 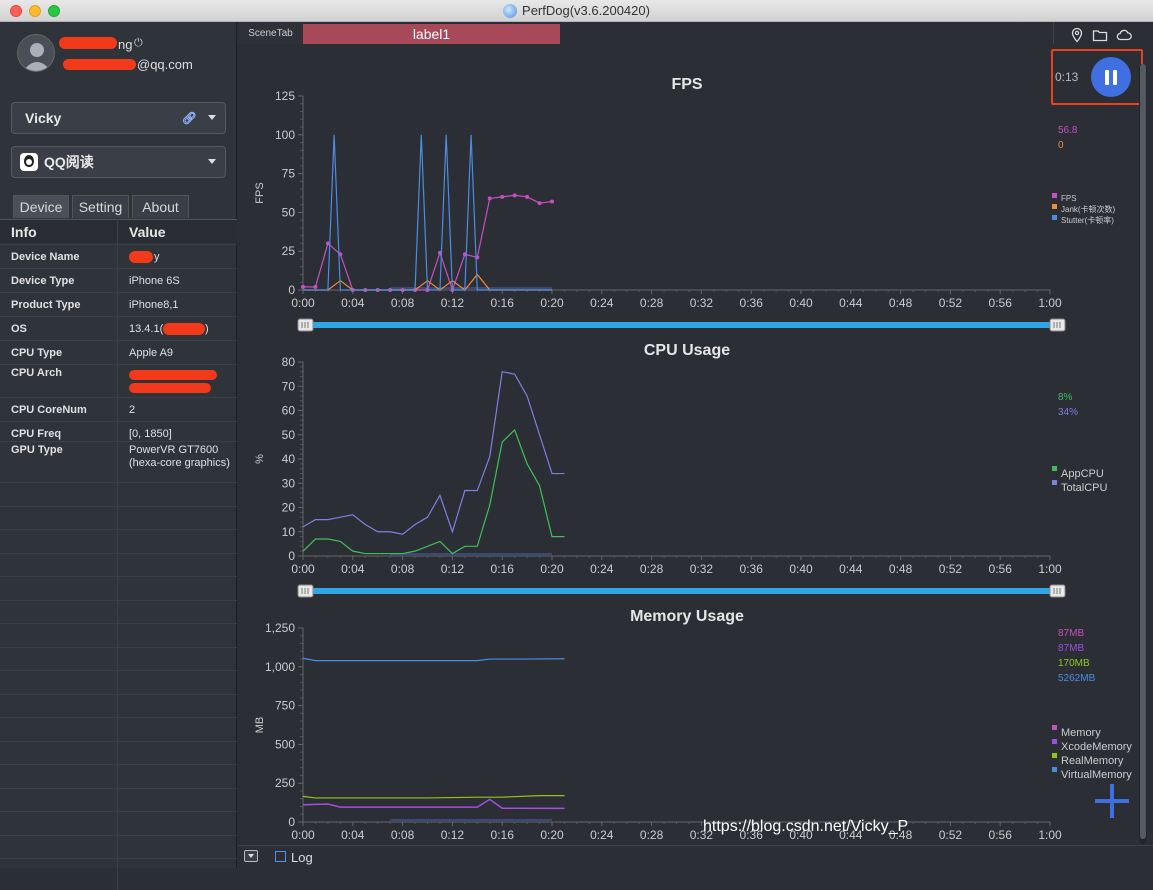 What do you see at coordinates (118, 118) in the screenshot?
I see `device-select: Vicky 🔗︎` at bounding box center [118, 118].